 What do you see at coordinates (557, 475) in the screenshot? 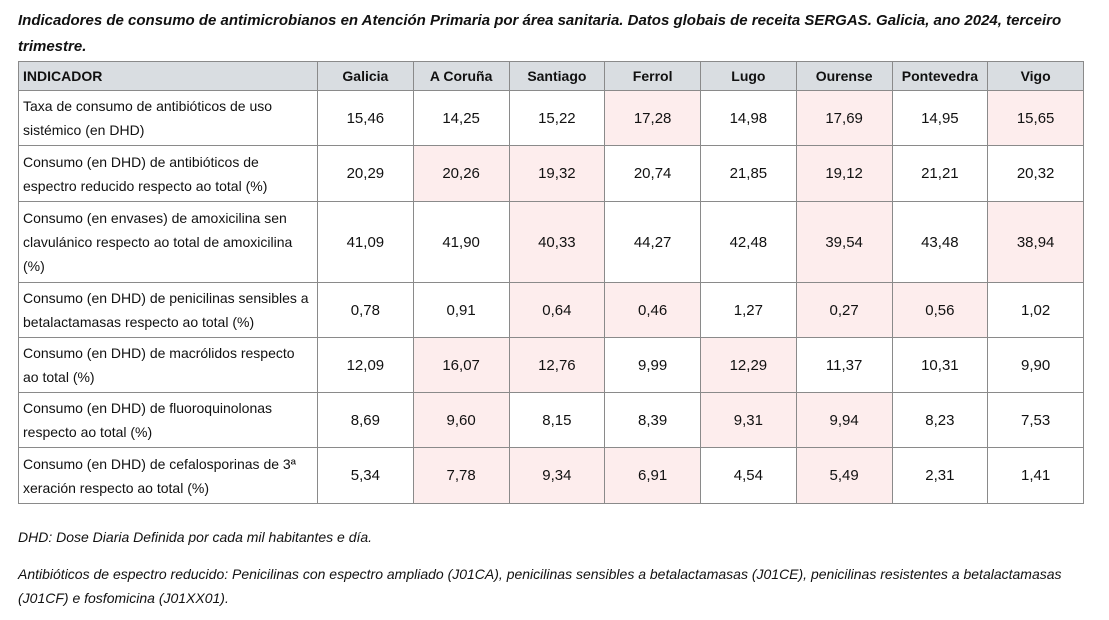
I see `value-cell: 9,34` at bounding box center [557, 475].